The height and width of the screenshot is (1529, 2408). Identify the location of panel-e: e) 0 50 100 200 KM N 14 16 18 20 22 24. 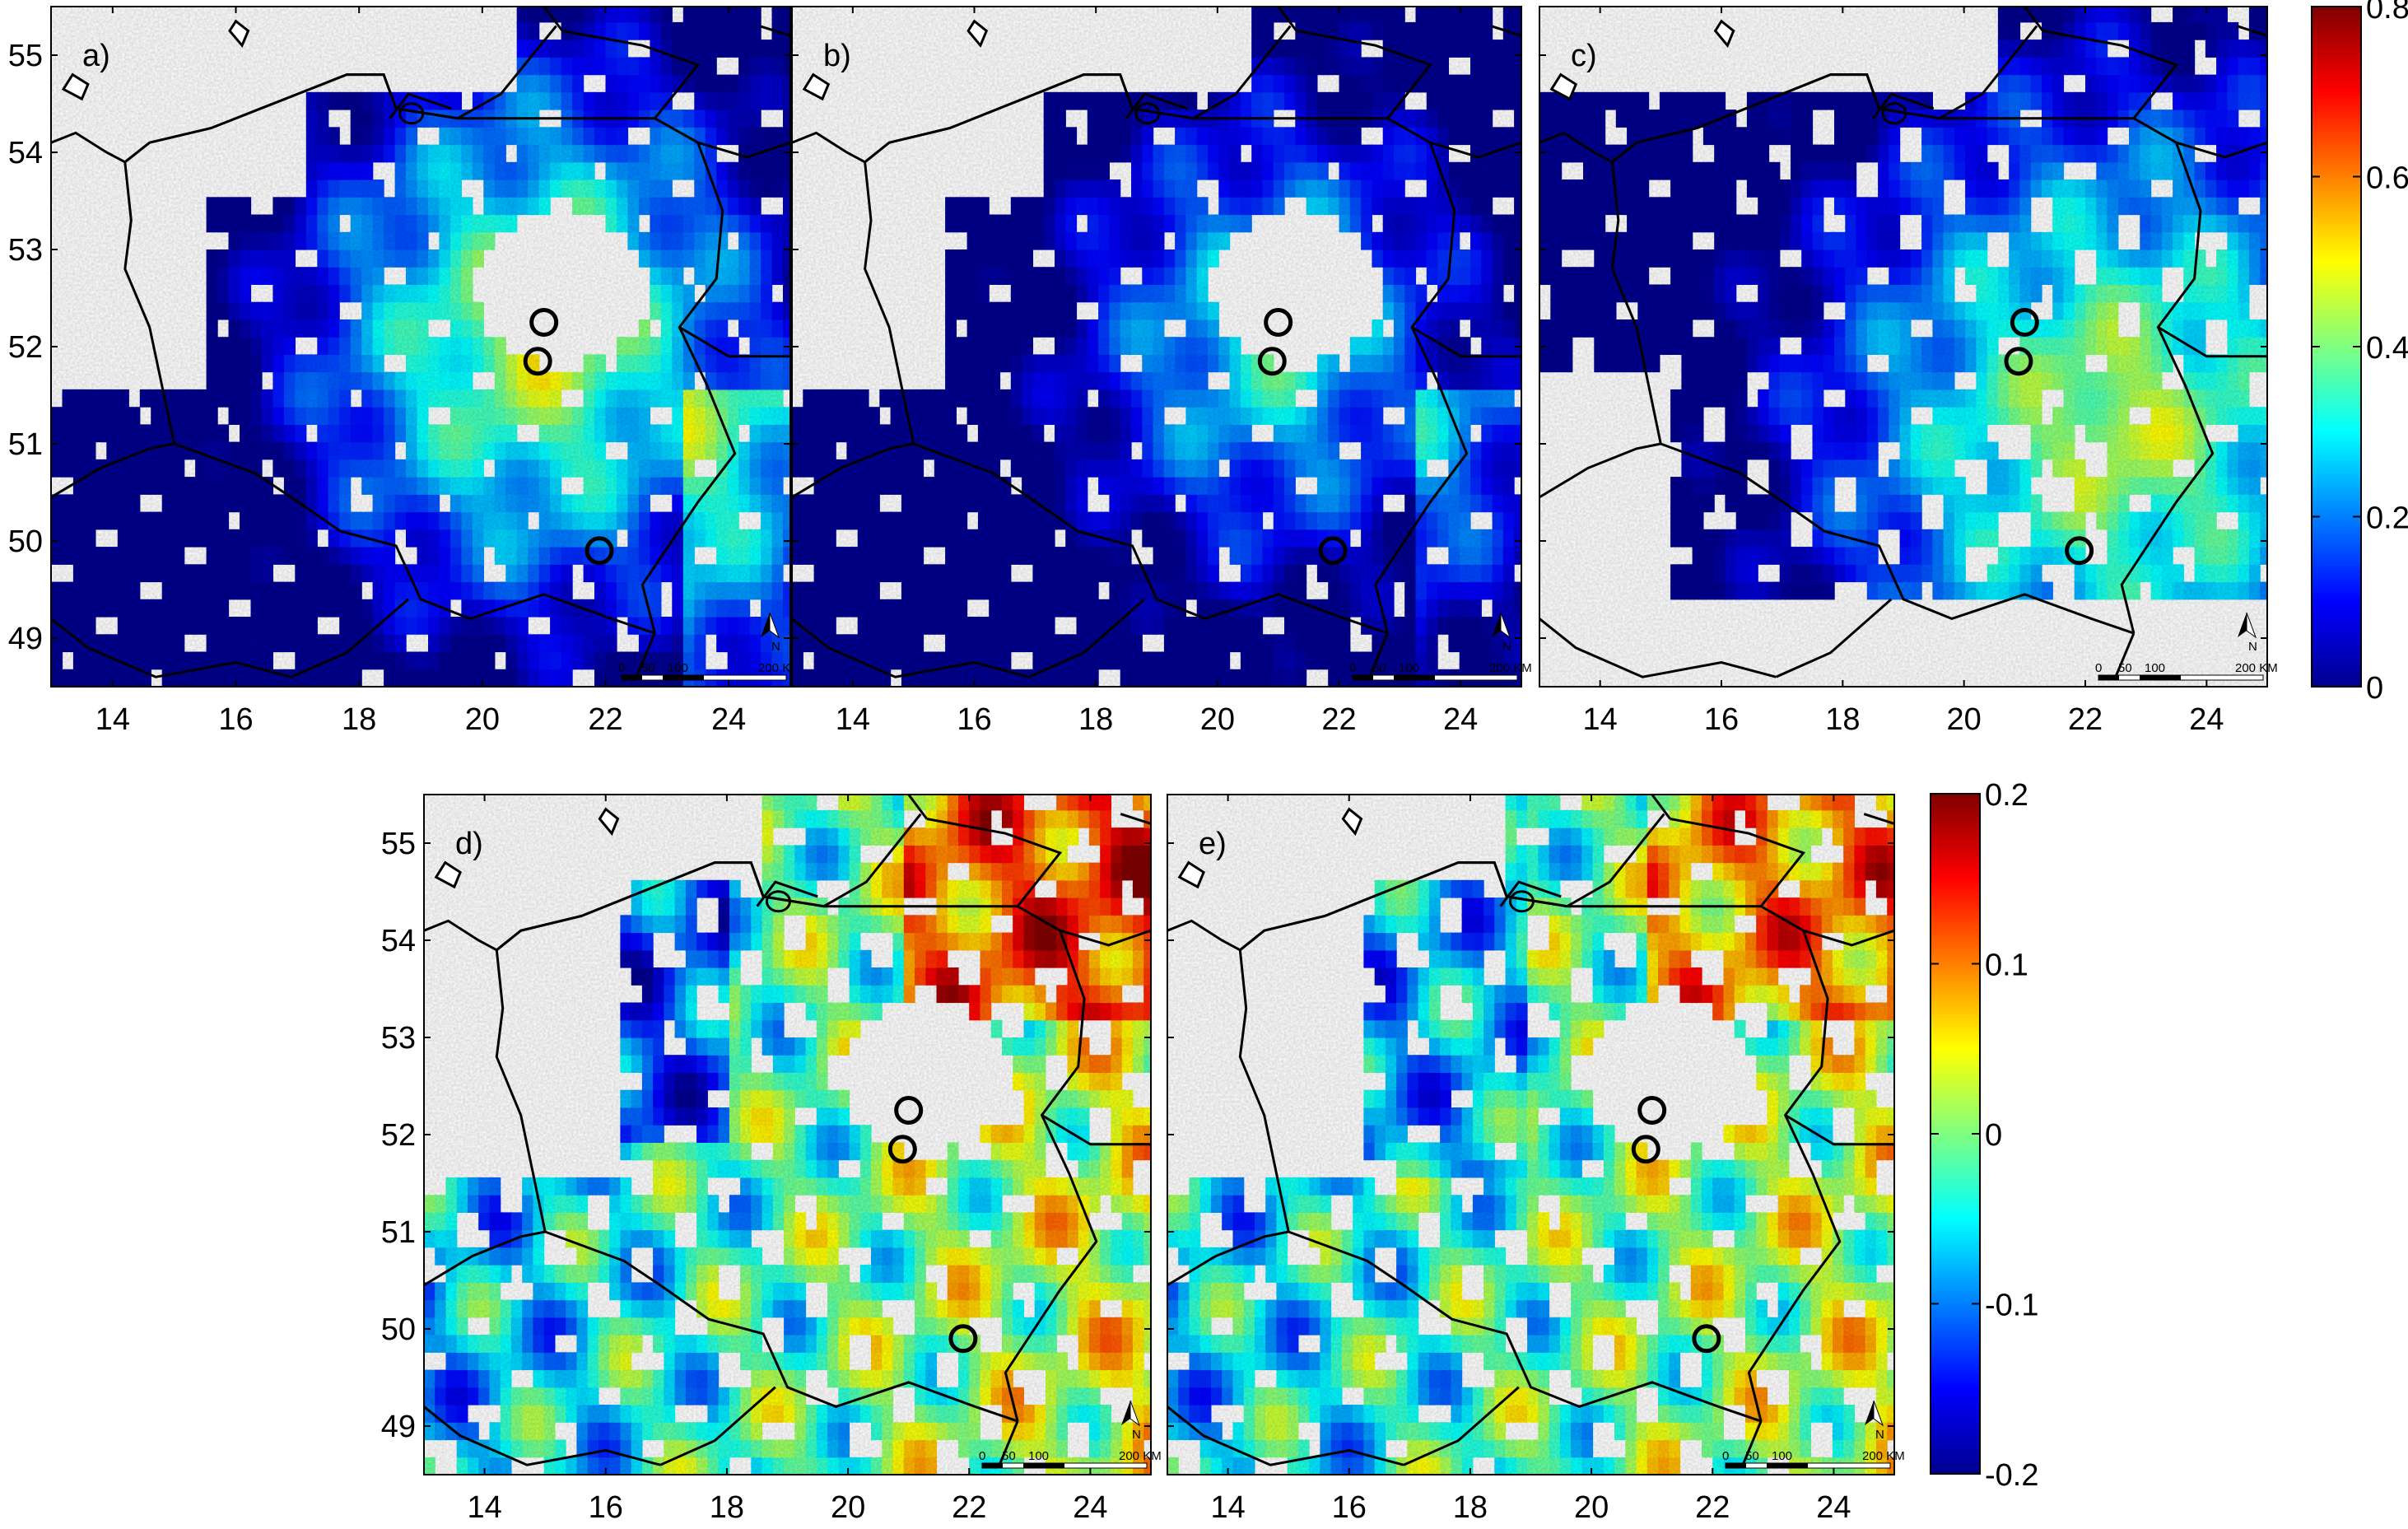
(1536, 1160).